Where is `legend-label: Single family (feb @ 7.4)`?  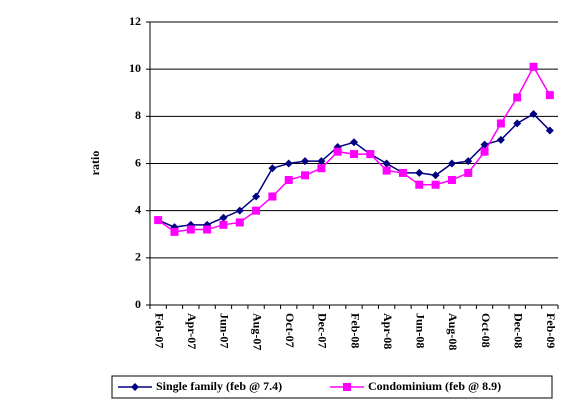
legend-label: Single family (feb @ 7.4) is located at coordinates (219, 386).